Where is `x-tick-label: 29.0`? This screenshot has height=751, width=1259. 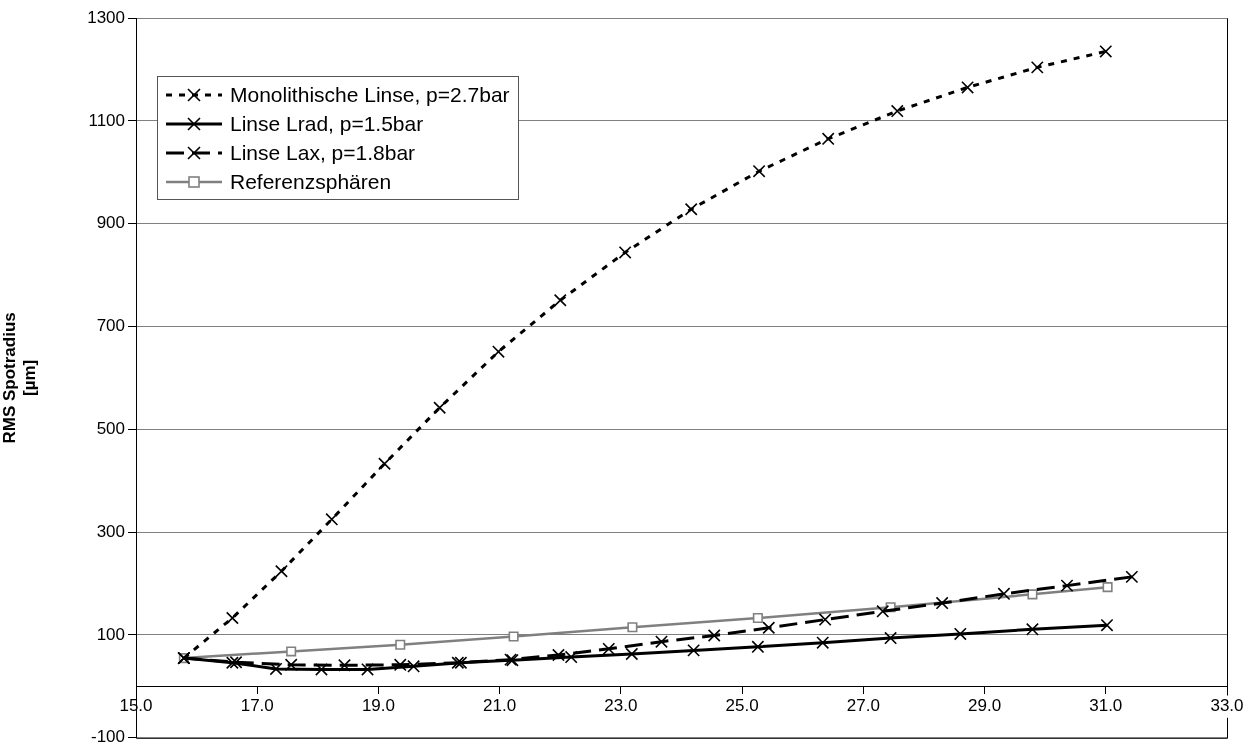
x-tick-label: 29.0 is located at coordinates (985, 706).